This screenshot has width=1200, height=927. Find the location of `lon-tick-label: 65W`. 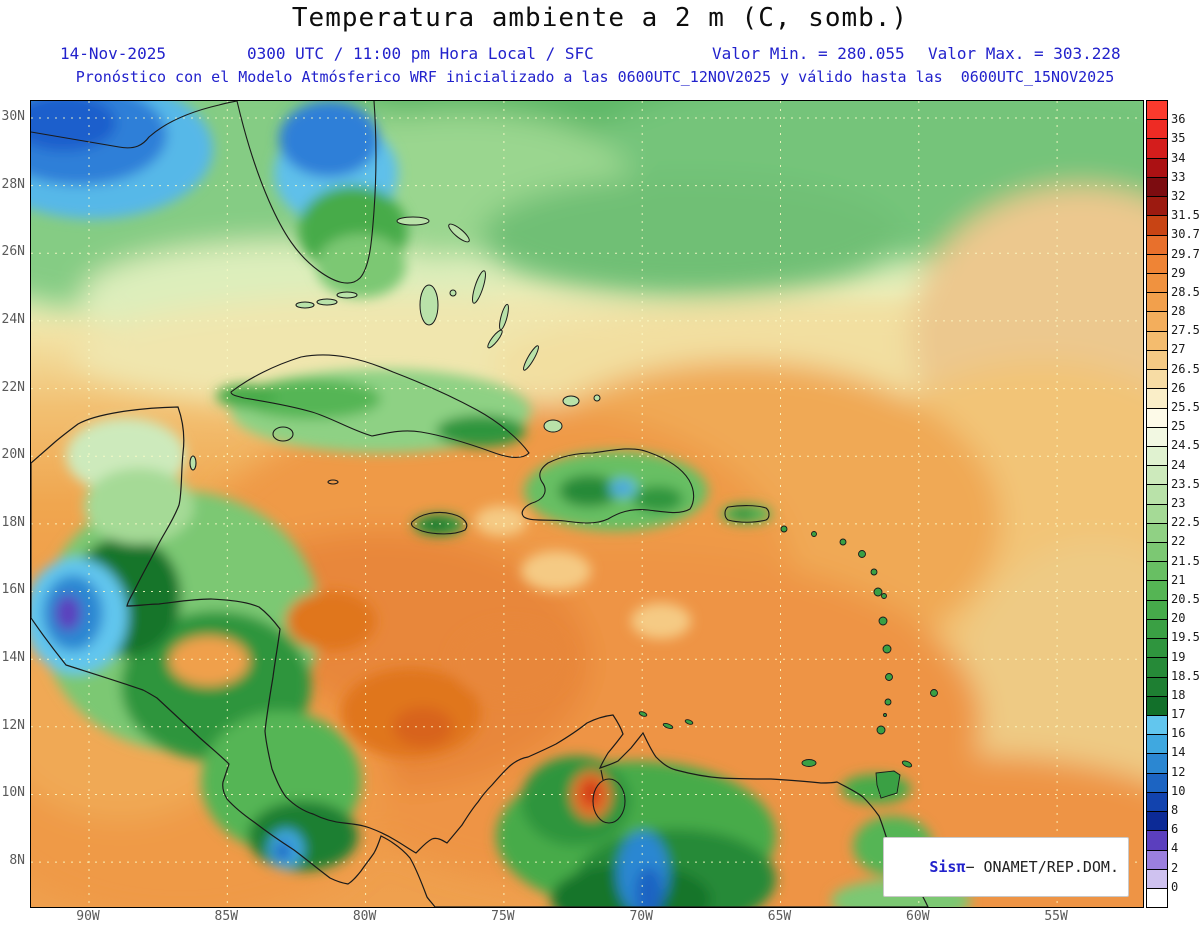

lon-tick-label: 65W is located at coordinates (779, 916).